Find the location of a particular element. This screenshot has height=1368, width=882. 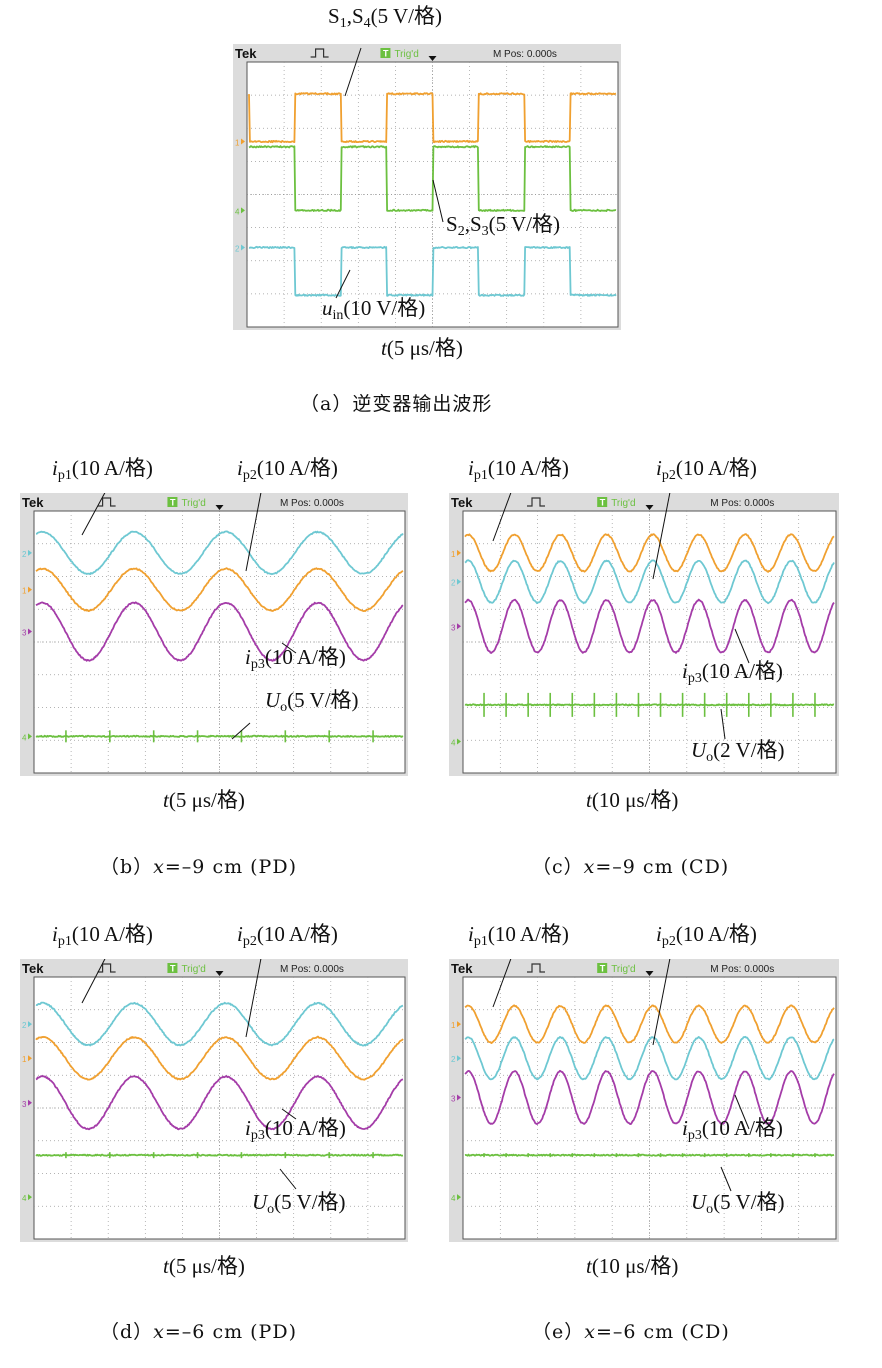

label-ip3-e: ip3(10 A/格) is located at coordinates (732, 1130).